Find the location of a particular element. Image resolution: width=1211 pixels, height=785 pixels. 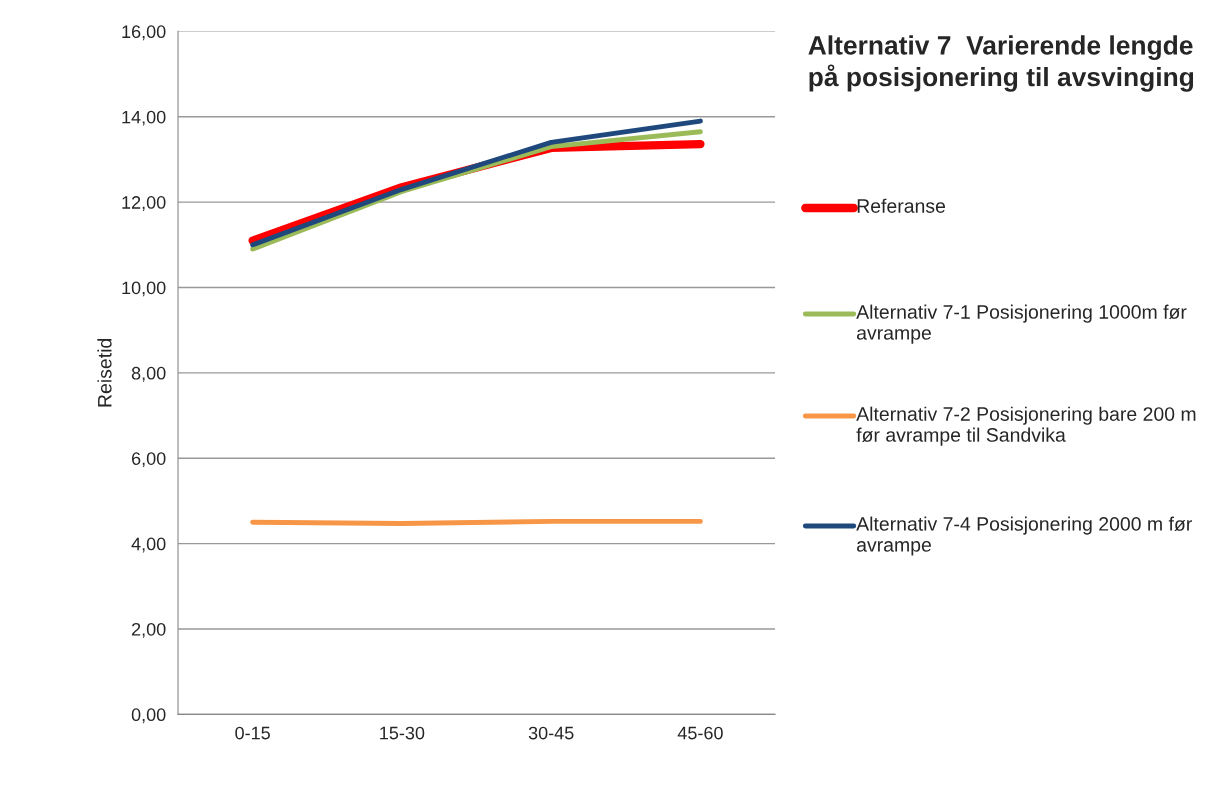

y-tick-label: 2,00 is located at coordinates (148, 630).